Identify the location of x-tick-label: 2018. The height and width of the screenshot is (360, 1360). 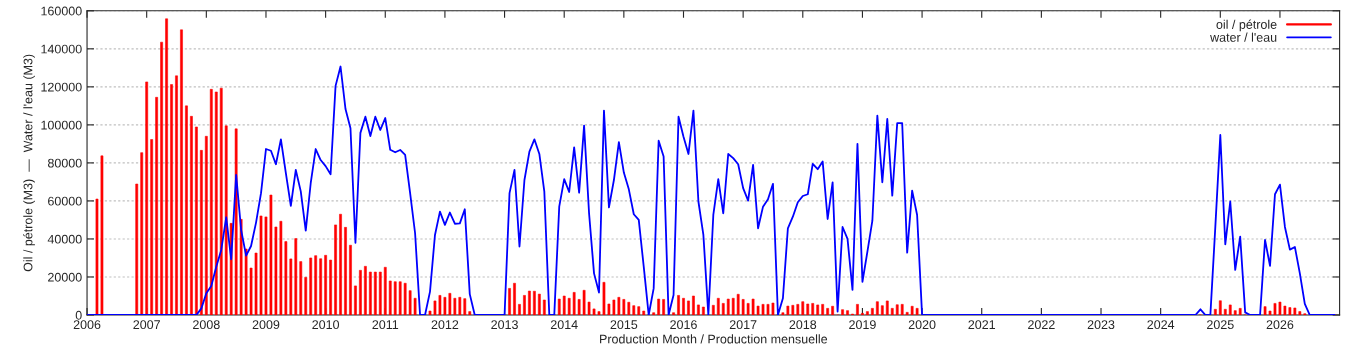
(803, 325).